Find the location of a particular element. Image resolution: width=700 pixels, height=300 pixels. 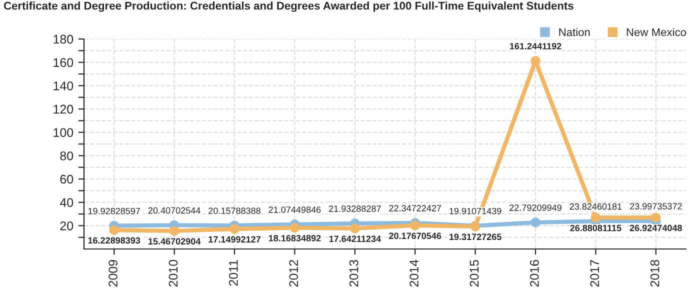

data-label: 17.64211234 is located at coordinates (355, 239).